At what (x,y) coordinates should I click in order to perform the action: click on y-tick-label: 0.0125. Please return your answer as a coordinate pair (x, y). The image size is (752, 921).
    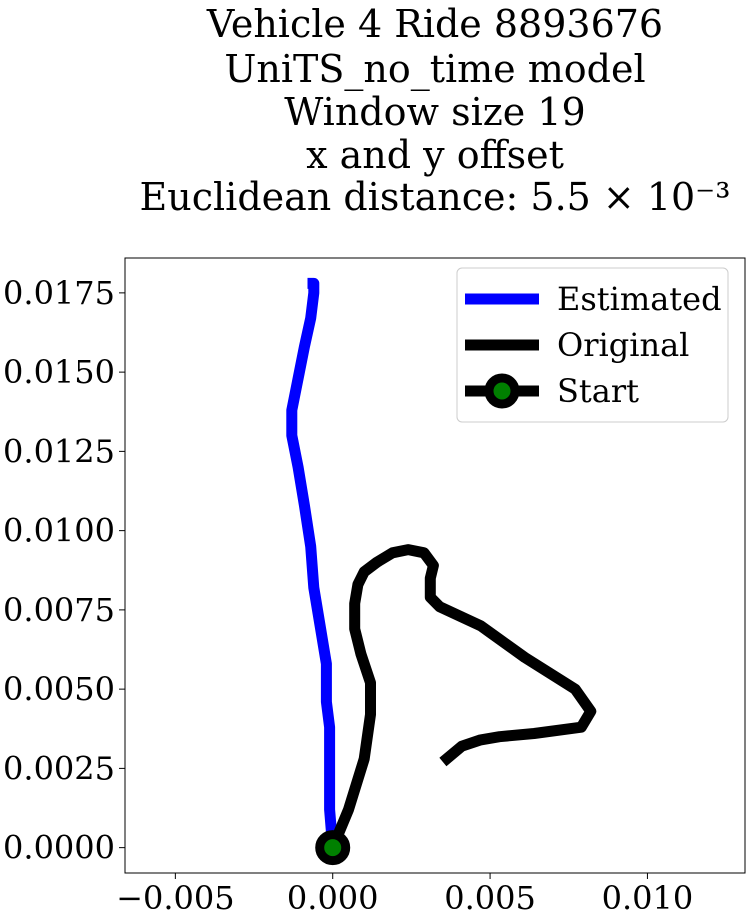
    Looking at the image, I should click on (59, 451).